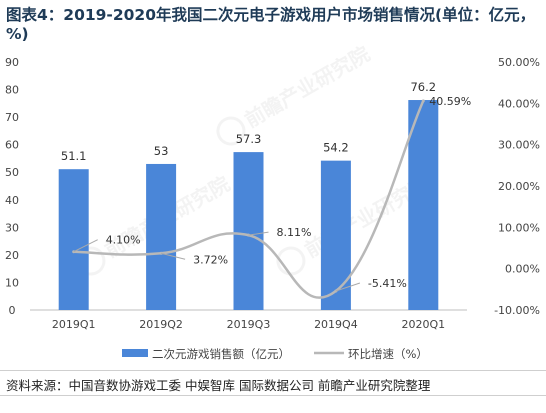 This screenshot has width=546, height=413. I want to click on y-left-tick-label: 30, so click(12, 227).